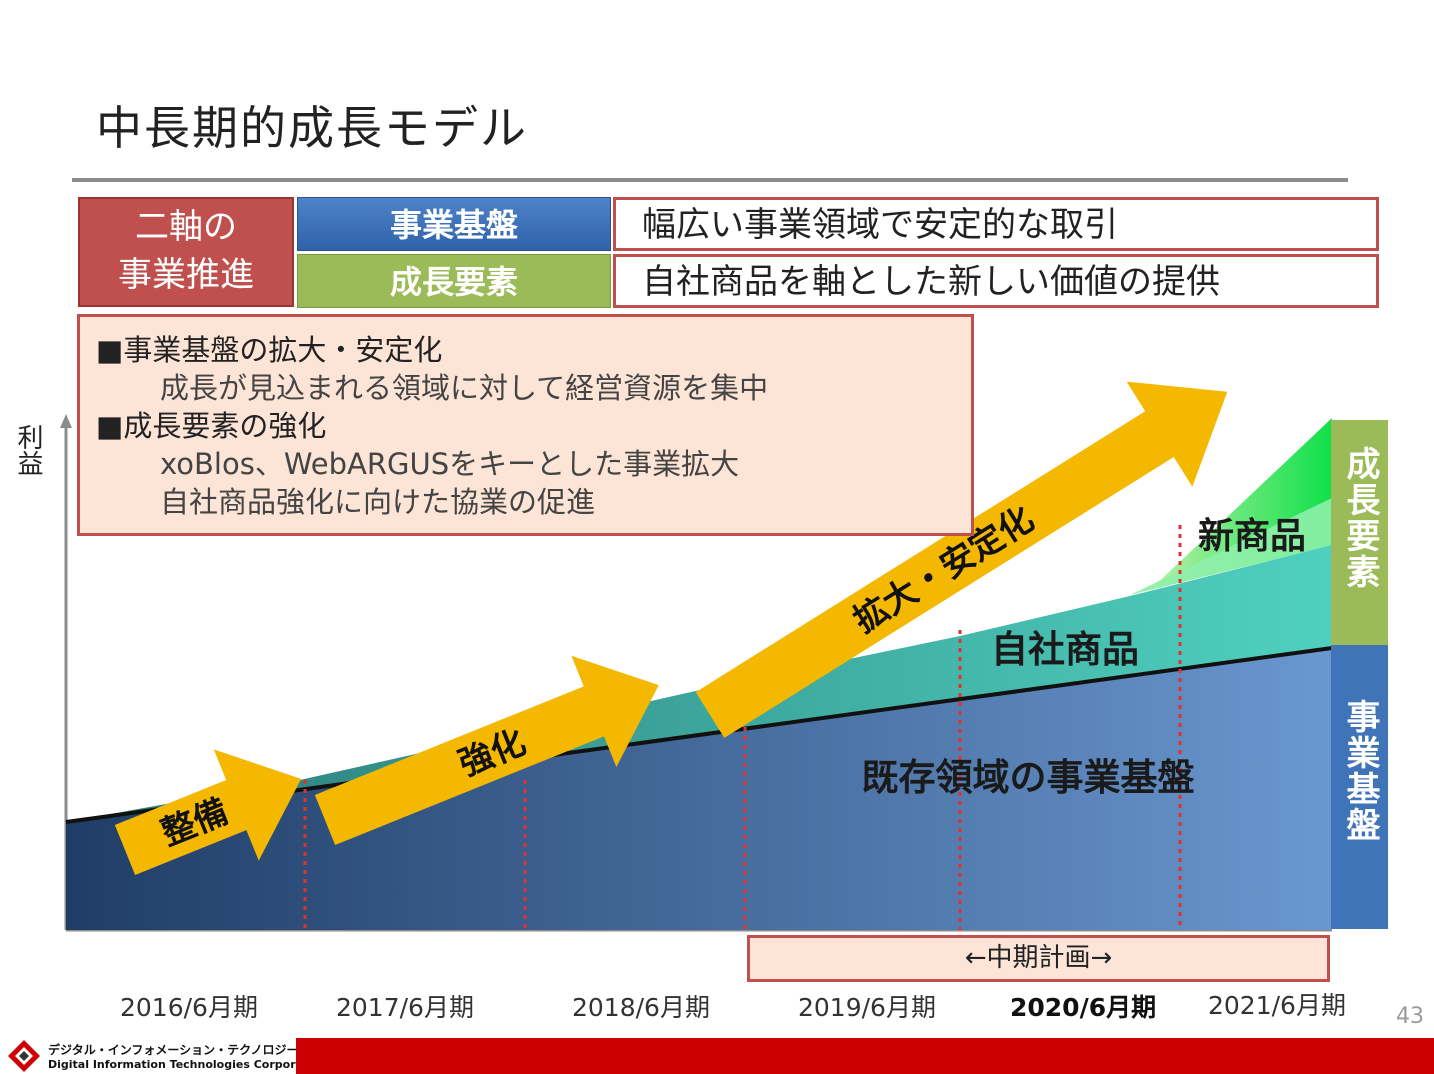 Image resolution: width=1434 pixels, height=1074 pixels. I want to click on side-label-base-text: 事業基盤, so click(1360, 771).